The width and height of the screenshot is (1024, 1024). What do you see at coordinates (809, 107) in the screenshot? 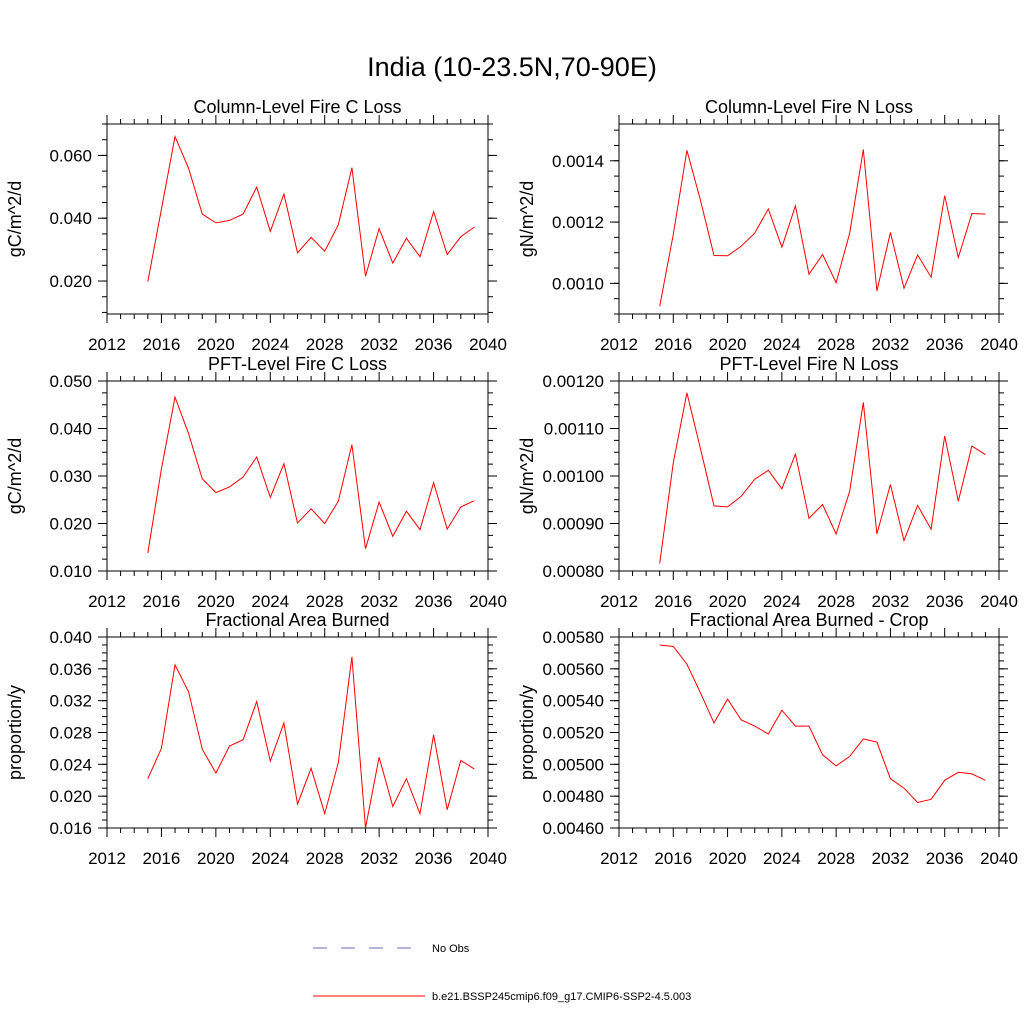
I see `panel-title: Column-Level Fire N Loss` at bounding box center [809, 107].